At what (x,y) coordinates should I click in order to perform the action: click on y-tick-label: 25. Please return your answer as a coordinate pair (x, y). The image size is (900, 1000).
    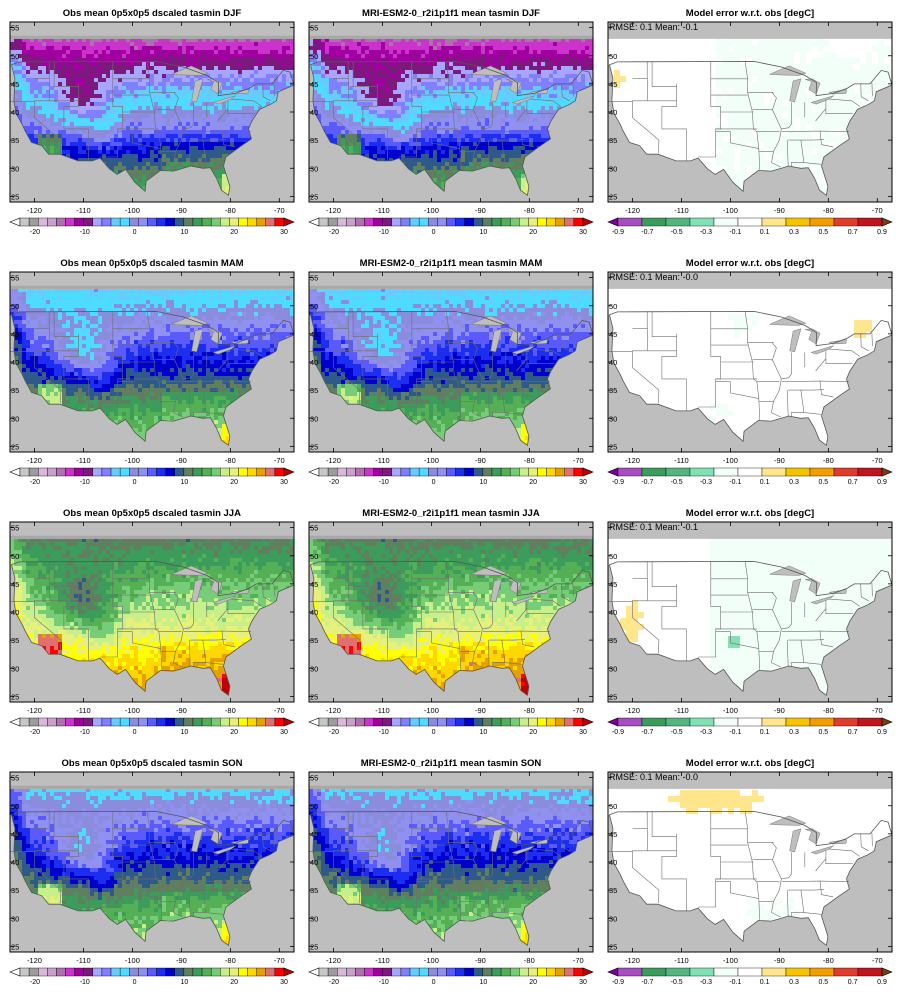
    Looking at the image, I should click on (15, 196).